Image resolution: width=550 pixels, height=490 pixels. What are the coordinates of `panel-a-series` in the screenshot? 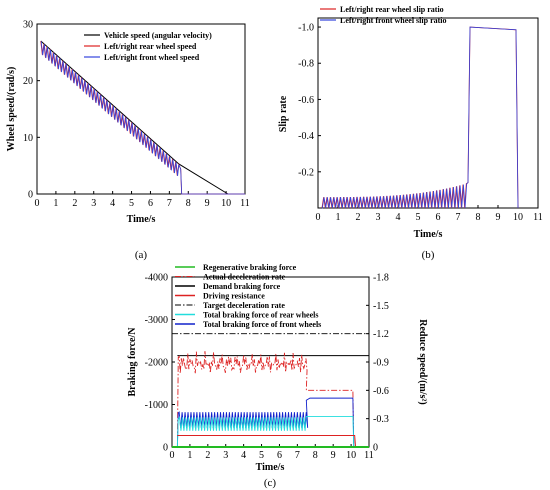 It's located at (142, 117).